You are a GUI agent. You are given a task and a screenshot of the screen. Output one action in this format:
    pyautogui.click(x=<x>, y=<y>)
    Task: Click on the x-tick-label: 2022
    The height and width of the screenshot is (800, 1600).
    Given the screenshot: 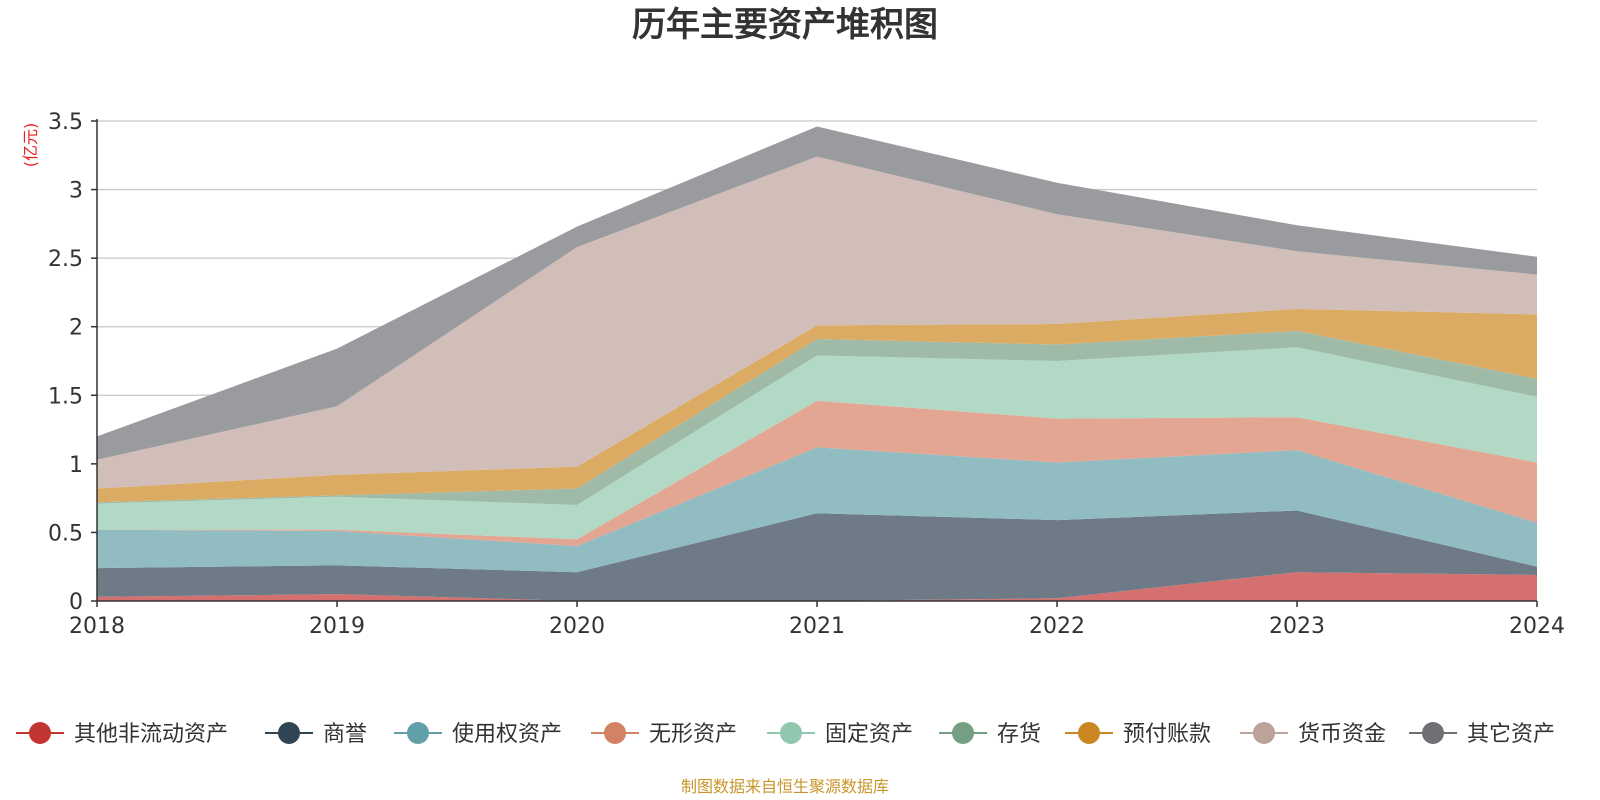 What is the action you would take?
    pyautogui.click(x=1057, y=626)
    